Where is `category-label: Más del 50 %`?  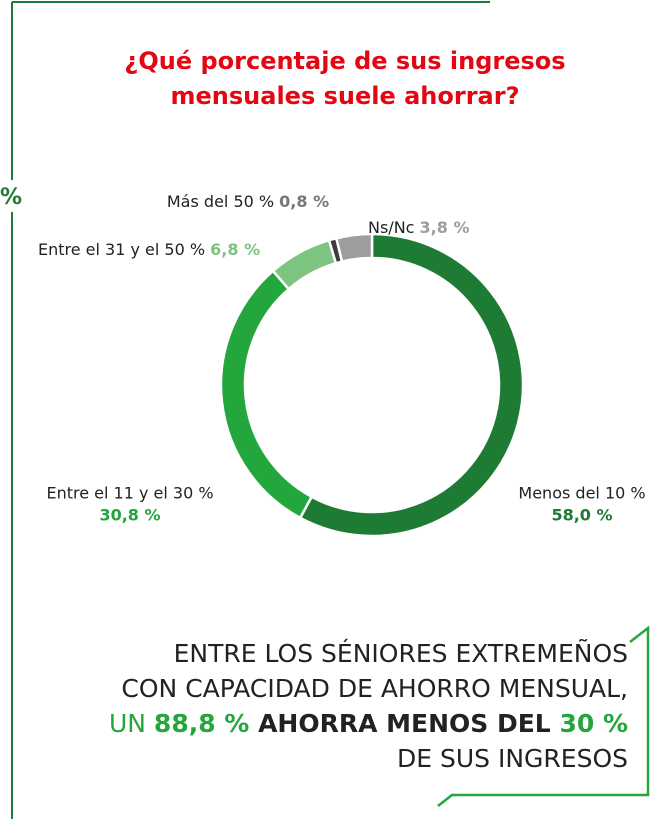
category-label: Más del 50 % is located at coordinates (223, 201).